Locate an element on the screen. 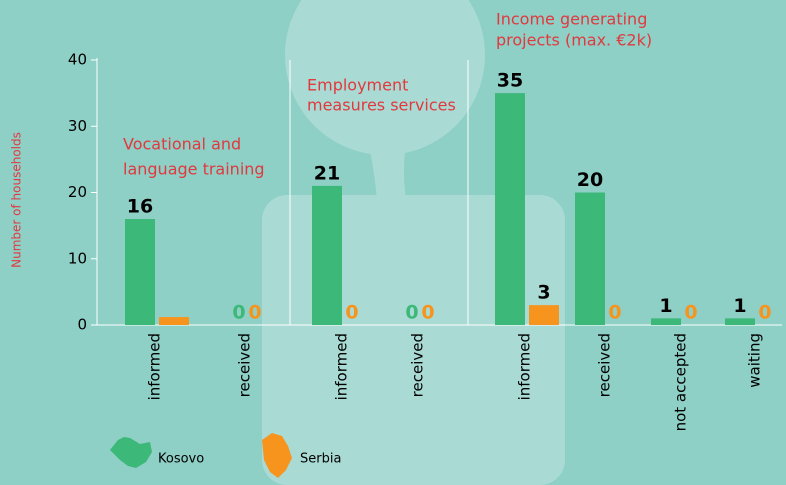 This screenshot has height=485, width=786. x-tick-label: waiting is located at coordinates (755, 360).